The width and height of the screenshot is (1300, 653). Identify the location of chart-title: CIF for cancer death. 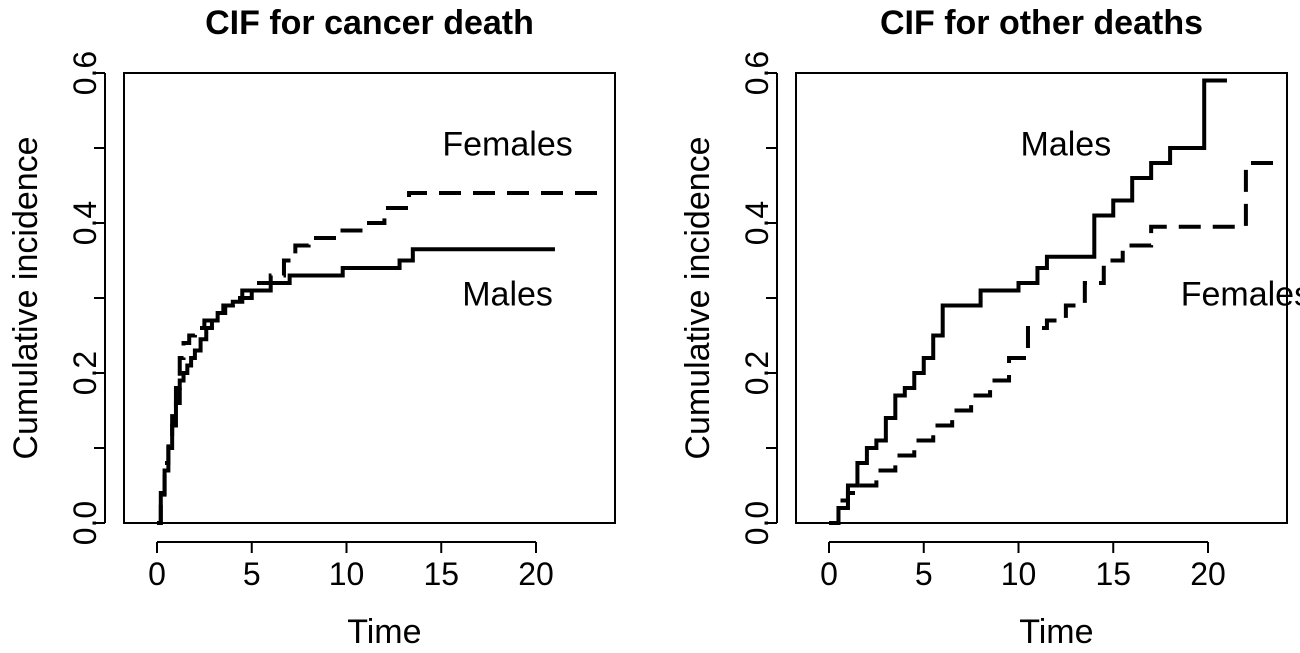
(369, 23).